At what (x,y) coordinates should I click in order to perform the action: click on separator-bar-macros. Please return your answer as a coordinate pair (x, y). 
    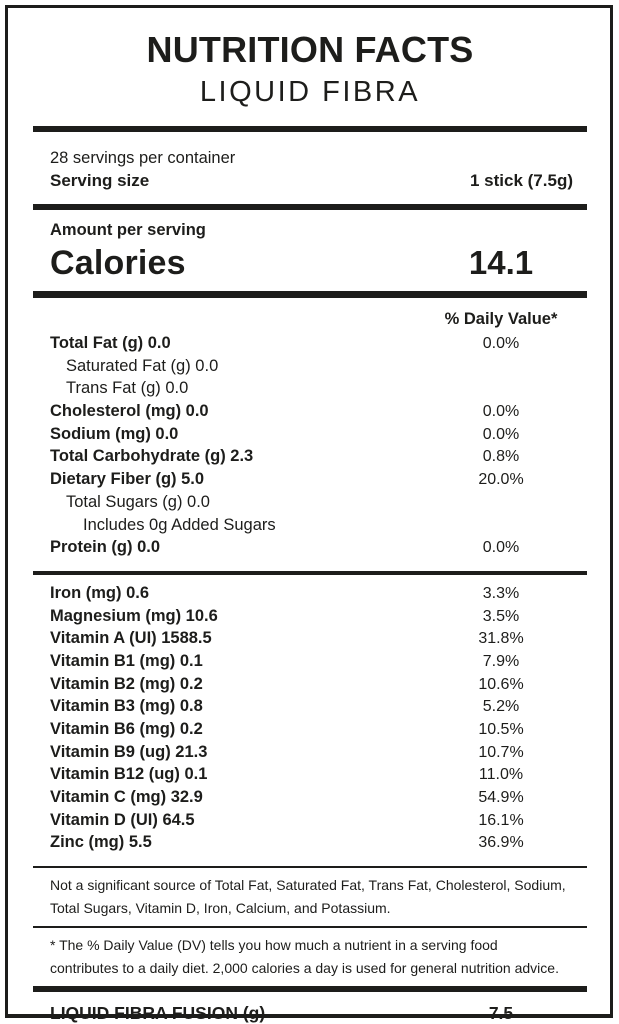
    Looking at the image, I should click on (310, 572).